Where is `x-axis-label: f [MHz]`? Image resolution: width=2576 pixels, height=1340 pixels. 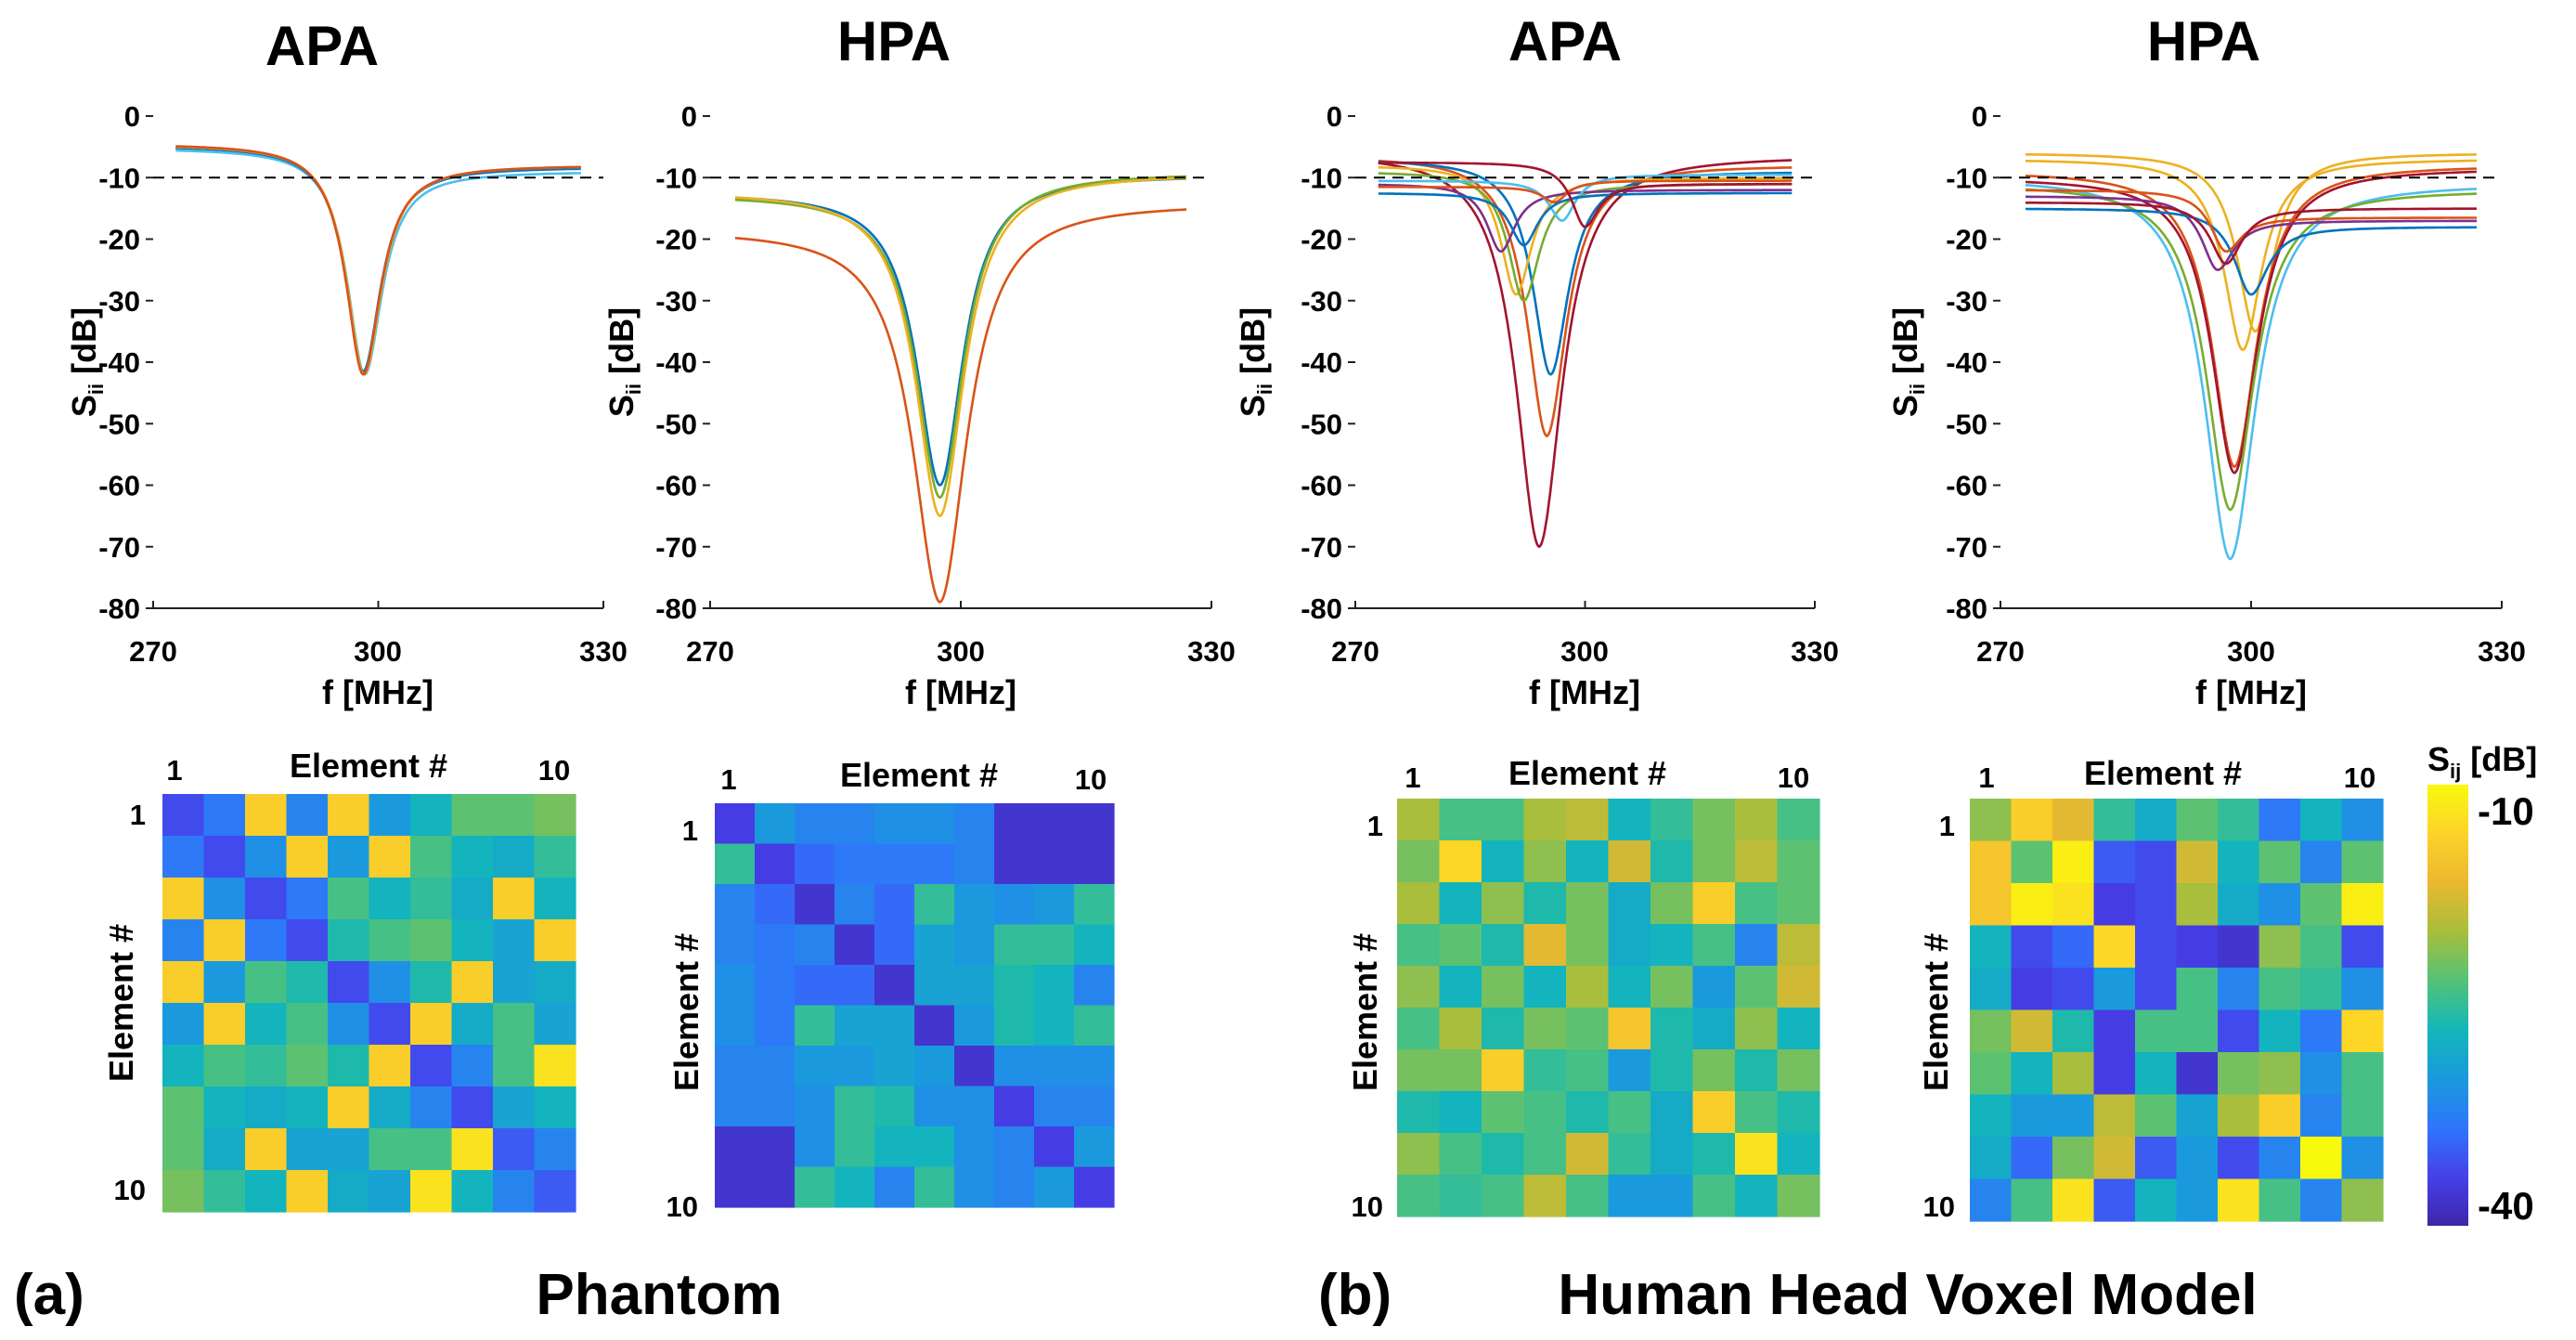
x-axis-label: f [MHz] is located at coordinates (1584, 692).